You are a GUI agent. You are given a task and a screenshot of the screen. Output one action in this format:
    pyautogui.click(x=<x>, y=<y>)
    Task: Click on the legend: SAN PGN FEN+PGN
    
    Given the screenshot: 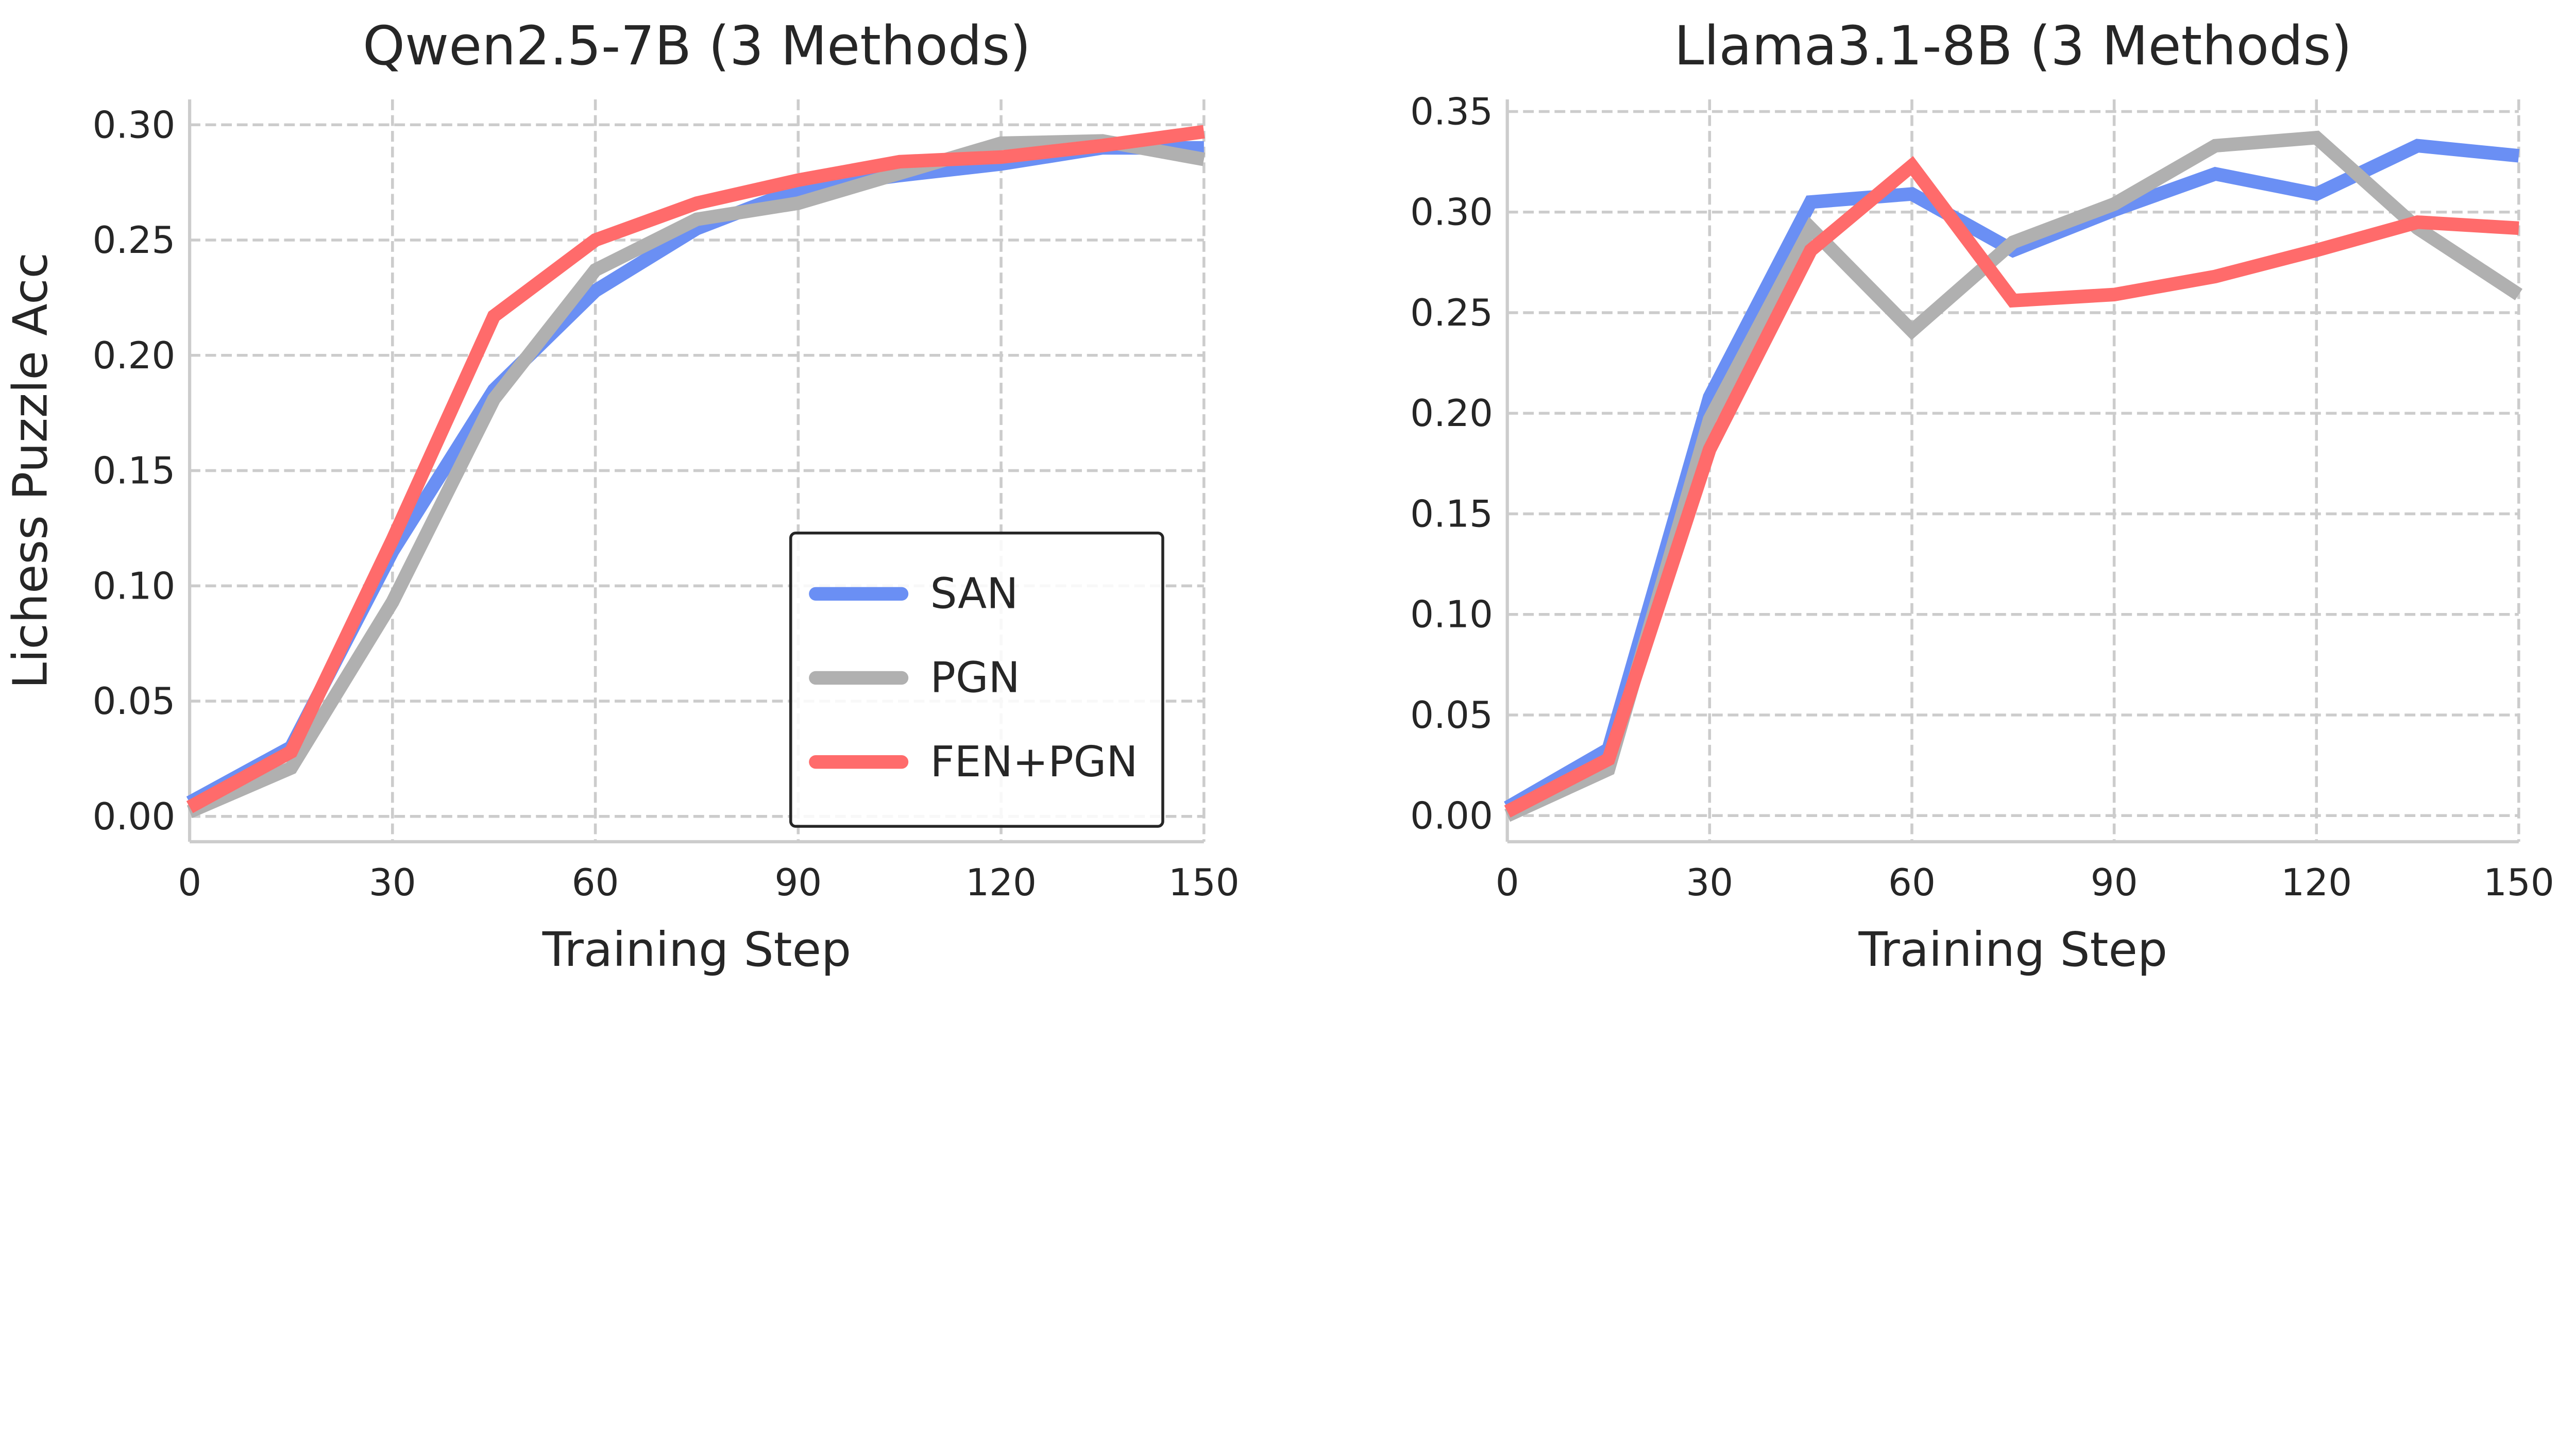 What is the action you would take?
    pyautogui.click(x=976, y=679)
    